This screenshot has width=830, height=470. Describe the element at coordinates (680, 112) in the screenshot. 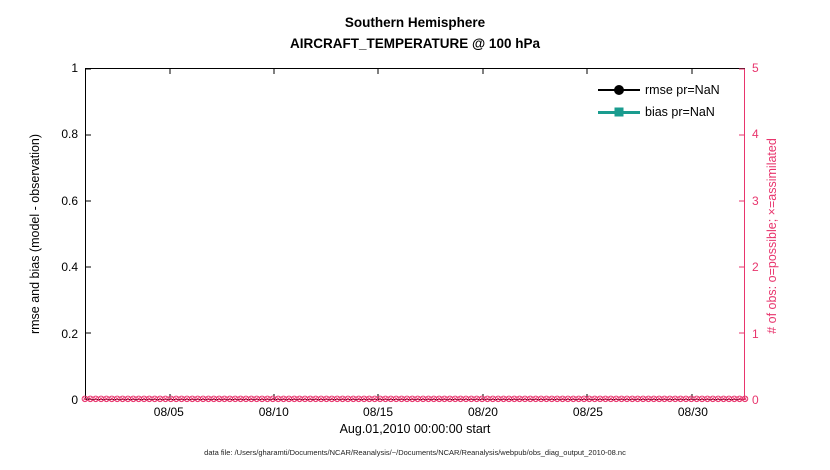

I see `legend-label-bias: bias pr=NaN` at that location.